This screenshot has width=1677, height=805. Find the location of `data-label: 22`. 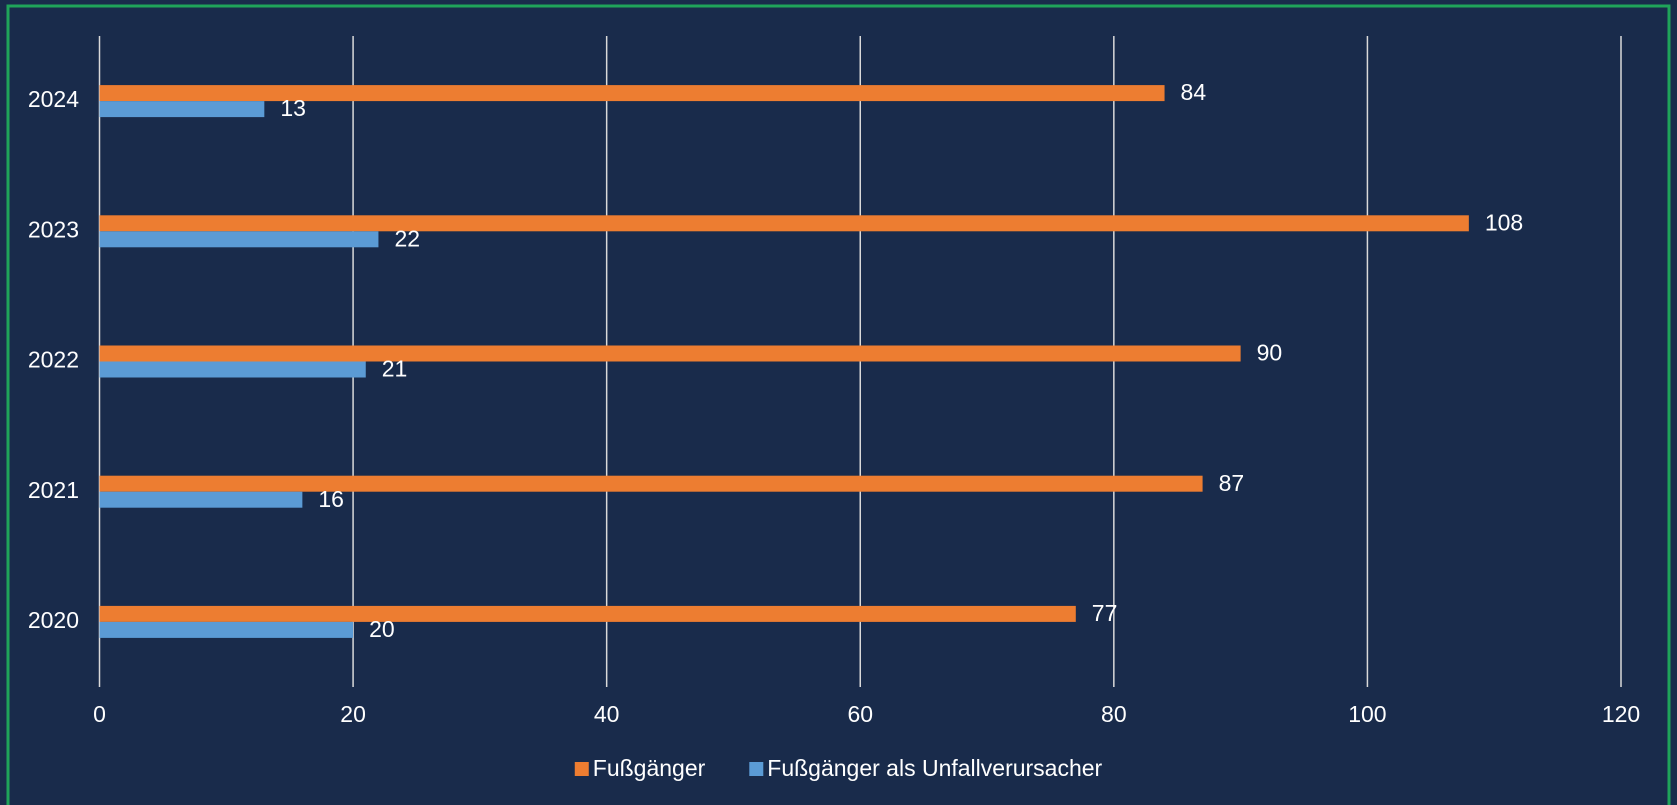

data-label: 22 is located at coordinates (407, 238).